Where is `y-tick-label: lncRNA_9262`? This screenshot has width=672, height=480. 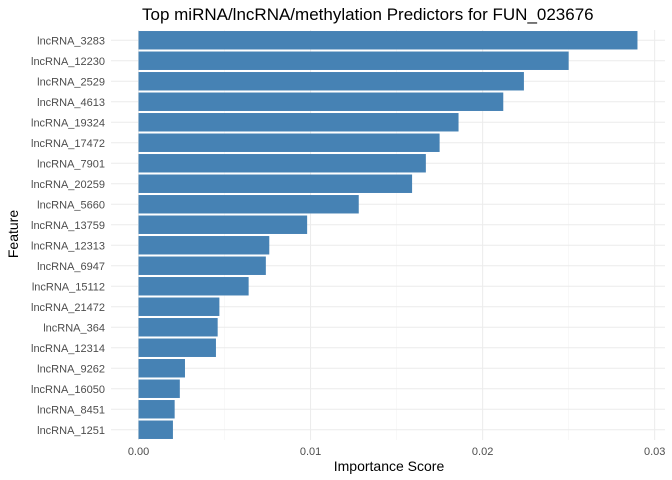 y-tick-label: lncRNA_9262 is located at coordinates (71, 369).